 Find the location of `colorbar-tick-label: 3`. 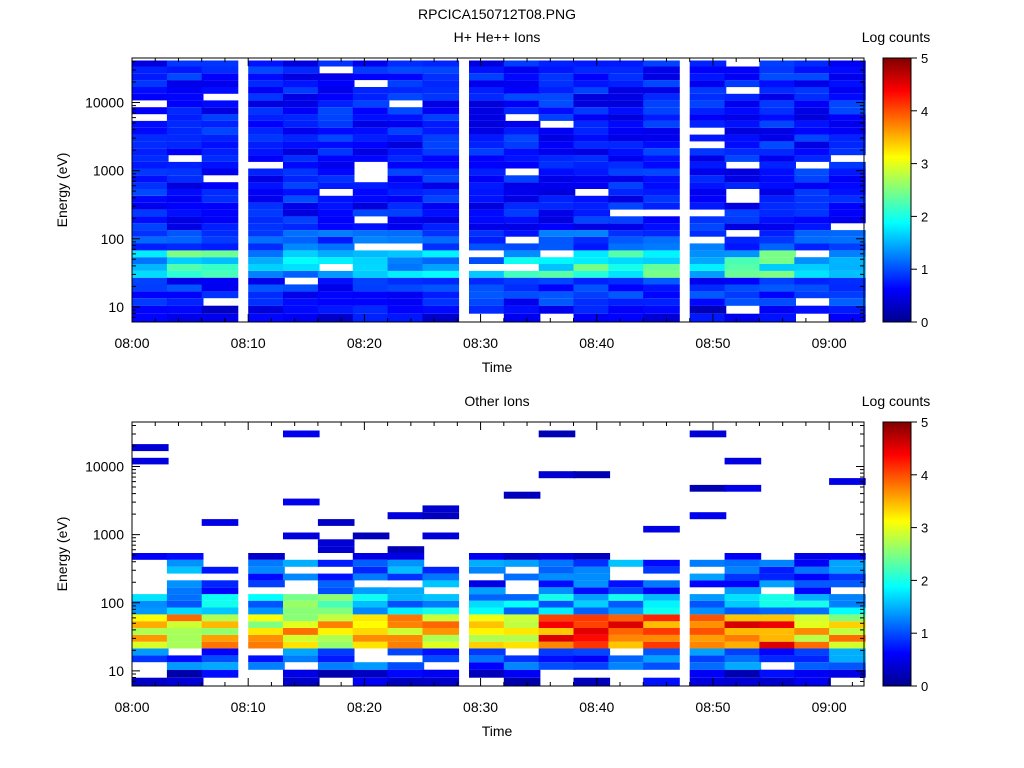

colorbar-tick-label: 3 is located at coordinates (924, 528).